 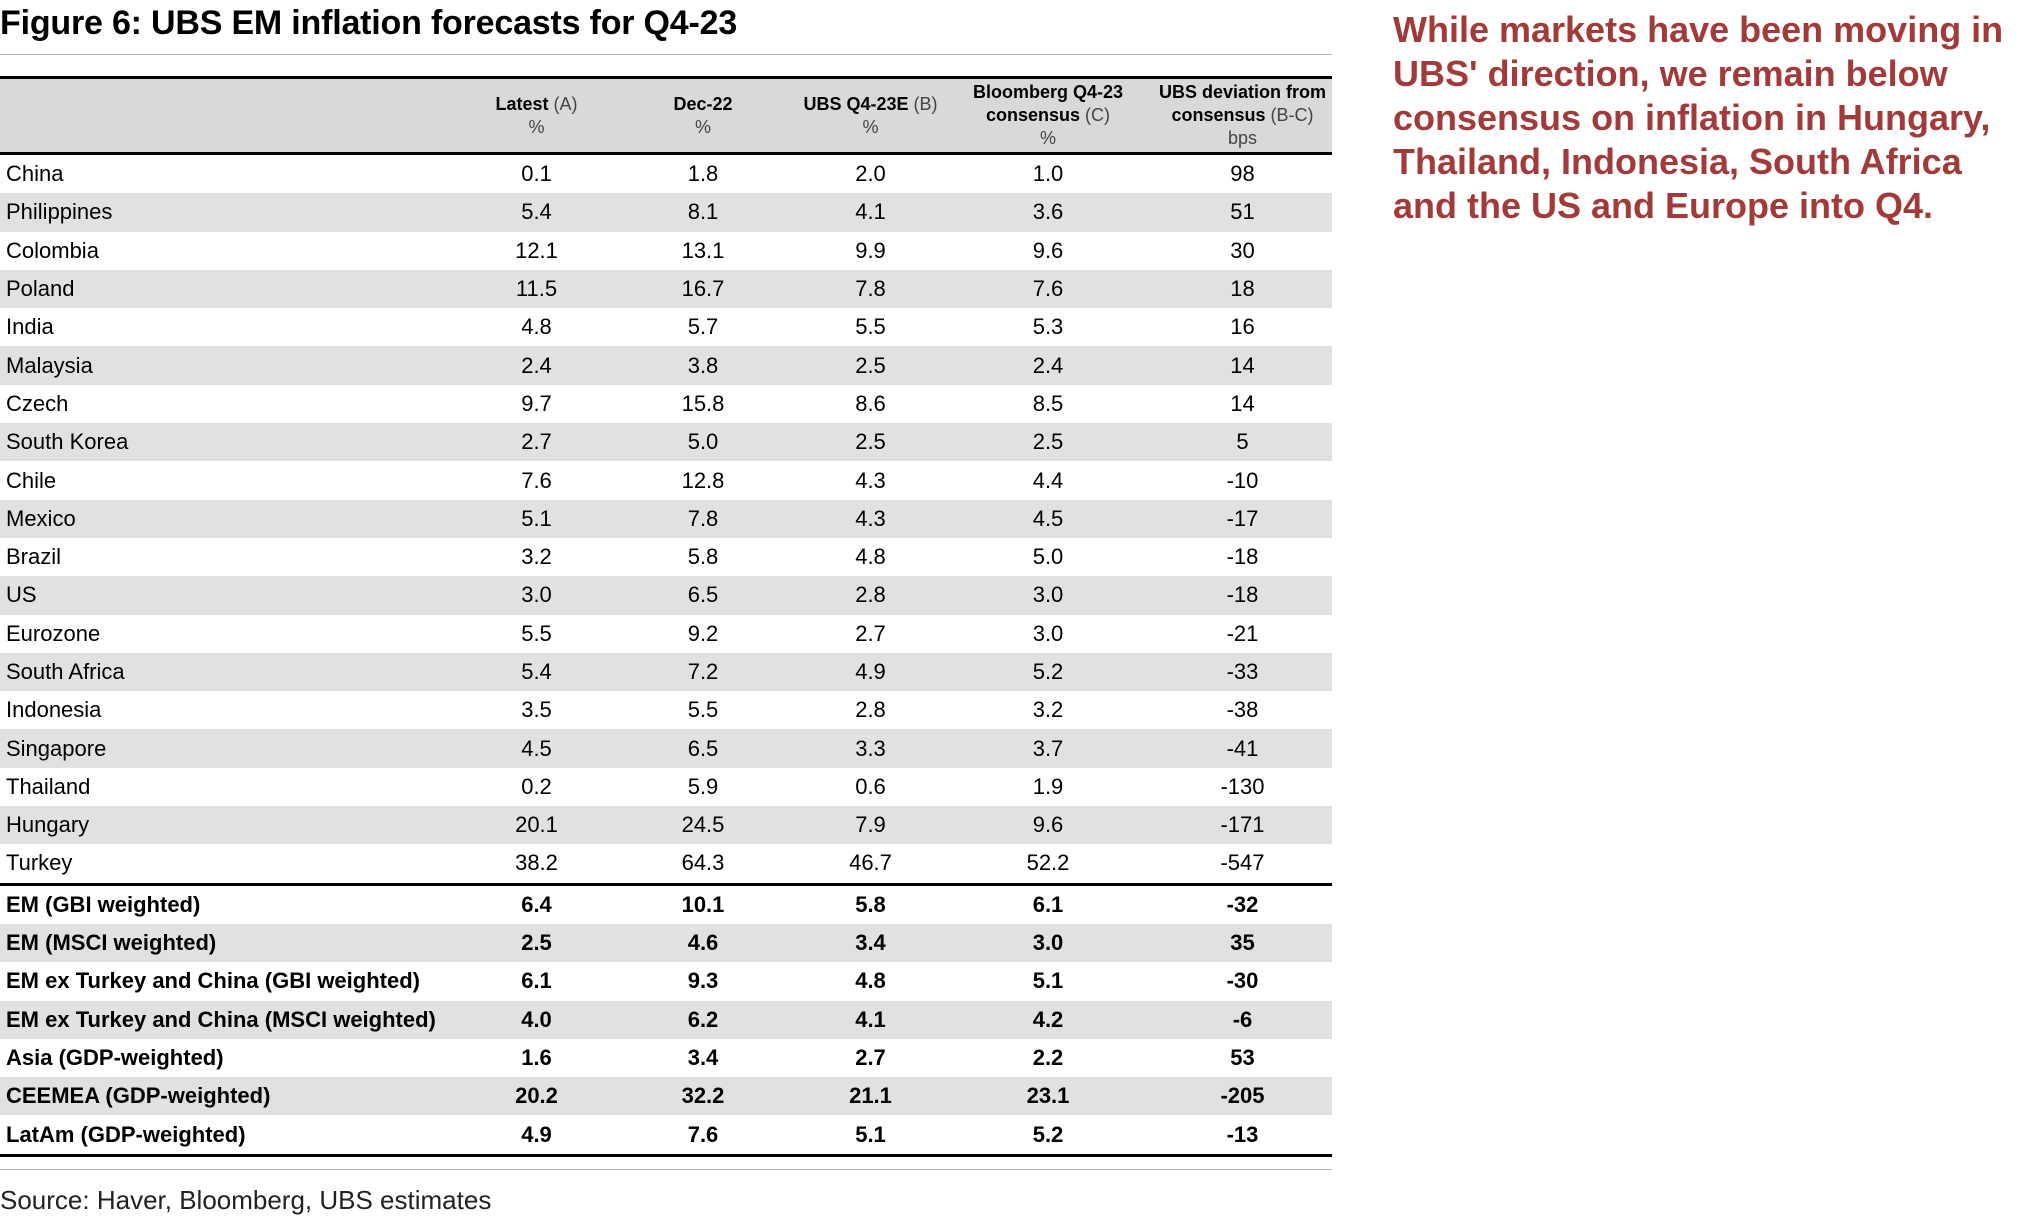 I want to click on country-name: Malaysia, so click(x=49, y=365).